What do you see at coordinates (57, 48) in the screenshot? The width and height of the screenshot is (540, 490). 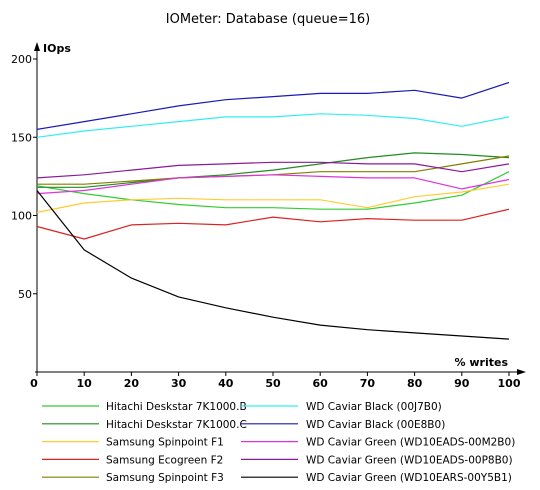 I see `y-axis-label: IOps` at bounding box center [57, 48].